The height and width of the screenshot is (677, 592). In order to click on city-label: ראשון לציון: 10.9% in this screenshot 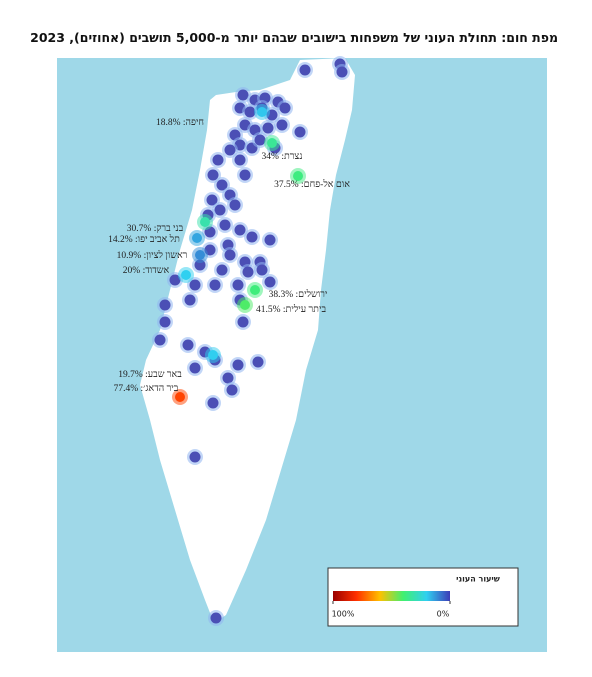, I will do `click(152, 255)`.